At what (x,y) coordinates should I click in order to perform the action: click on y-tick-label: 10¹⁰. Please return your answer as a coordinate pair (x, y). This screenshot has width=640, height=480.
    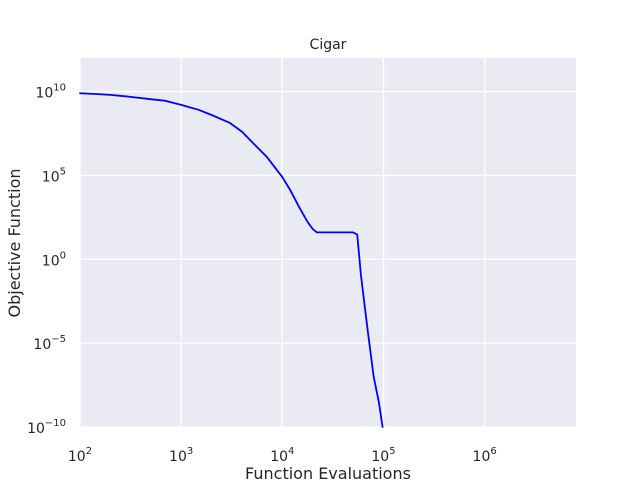
    Looking at the image, I should click on (50, 92).